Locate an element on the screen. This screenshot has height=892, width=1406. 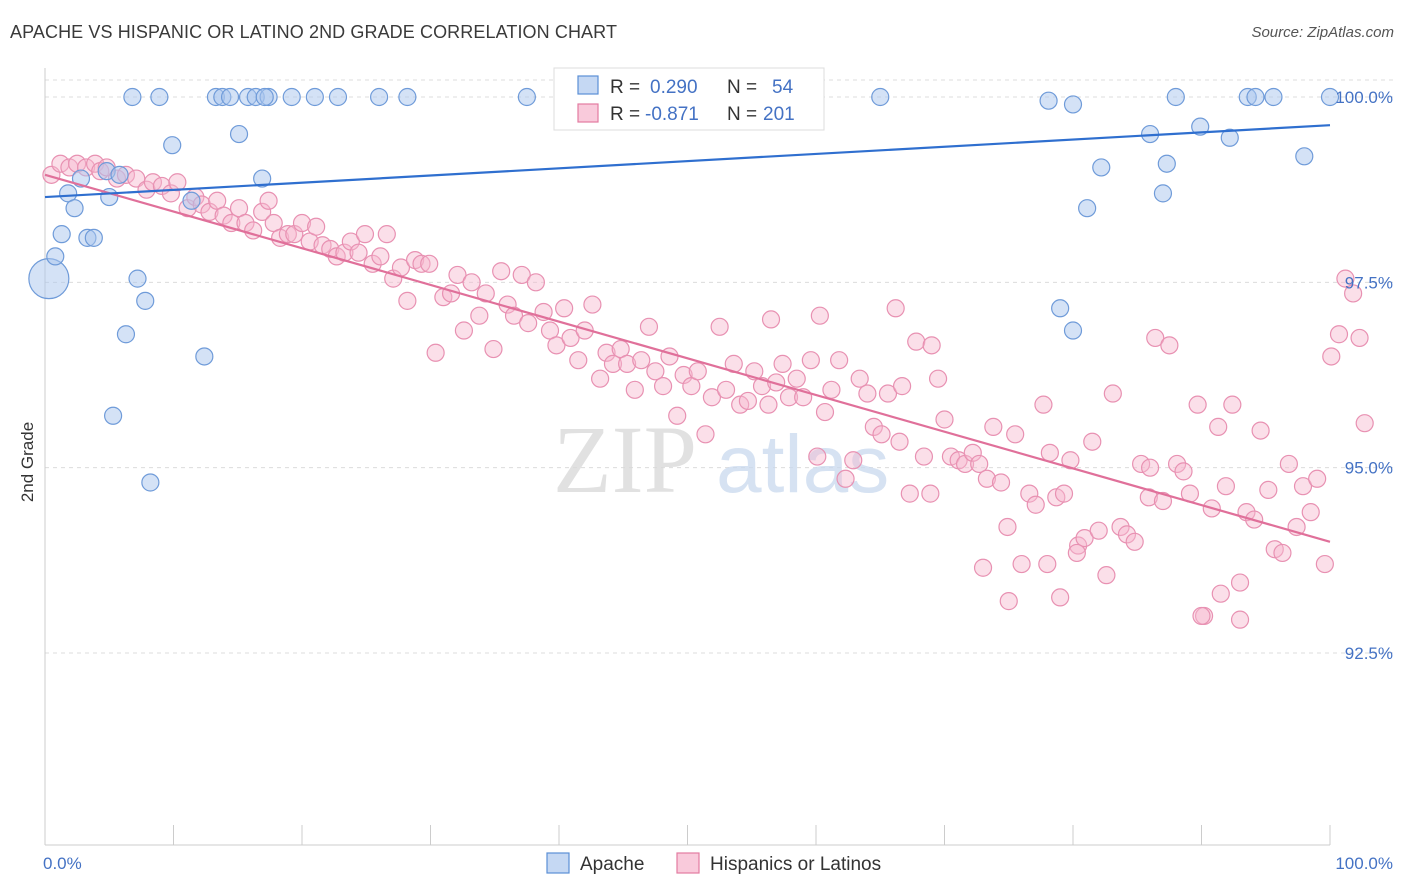
legend-bottom-swatch-apache is located at coordinates (558, 863).